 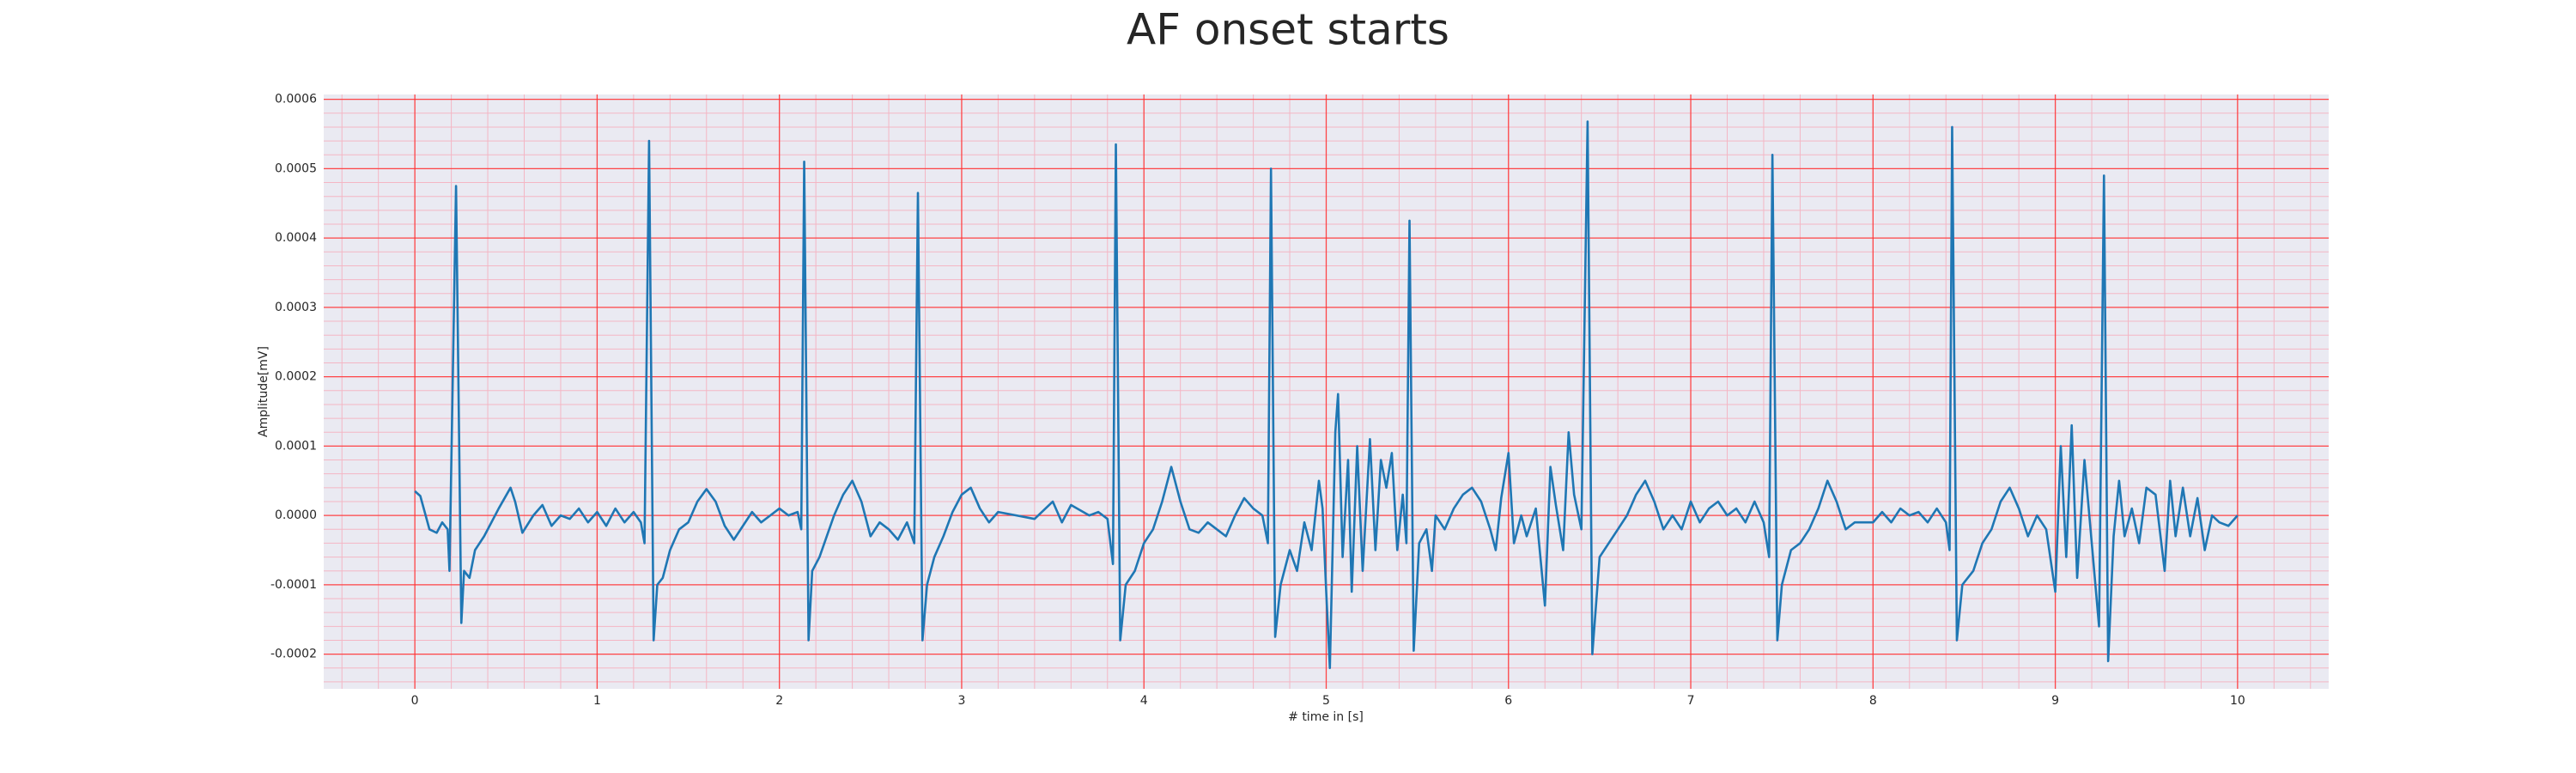 What do you see at coordinates (1326, 701) in the screenshot?
I see `x-tick-label: 5` at bounding box center [1326, 701].